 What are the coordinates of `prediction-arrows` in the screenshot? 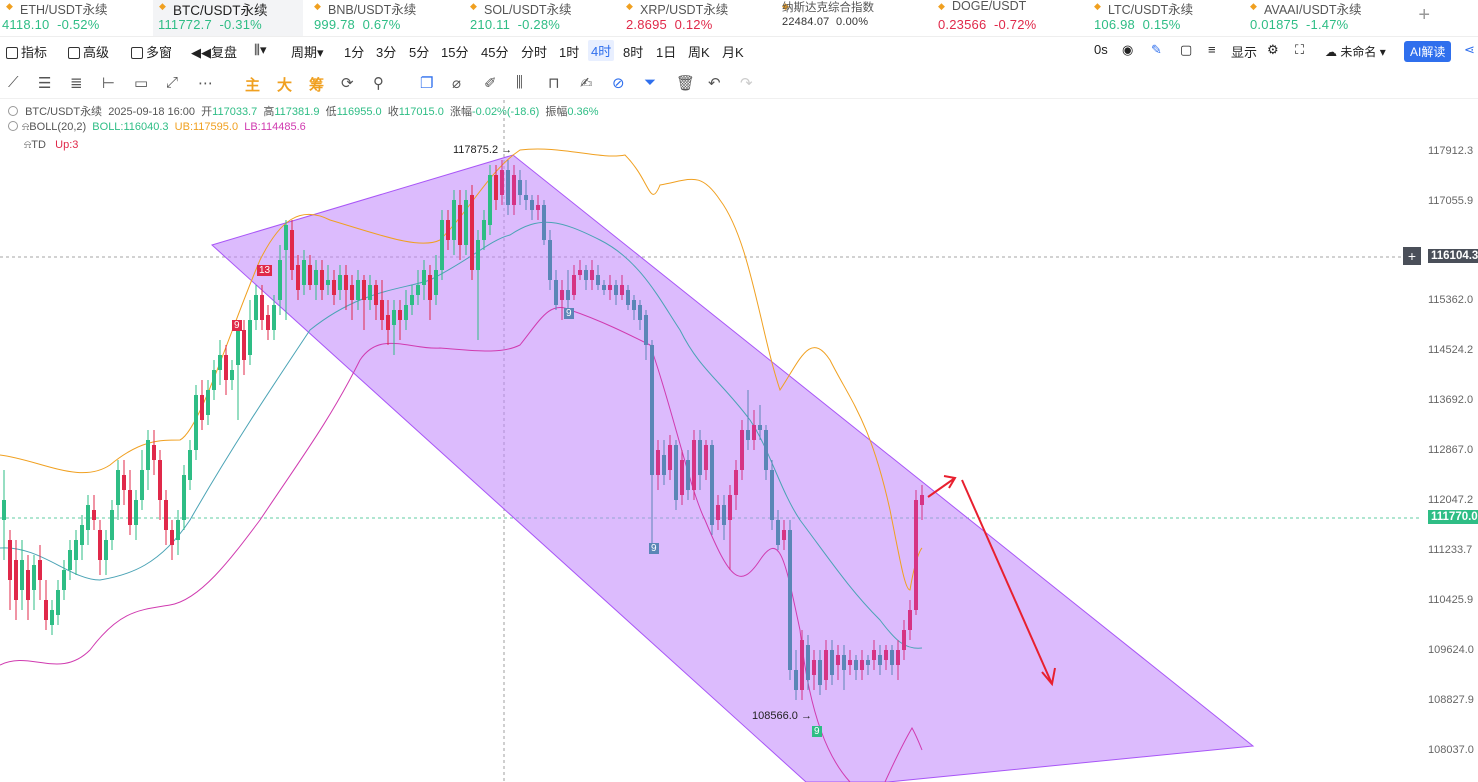 It's located at (991, 581).